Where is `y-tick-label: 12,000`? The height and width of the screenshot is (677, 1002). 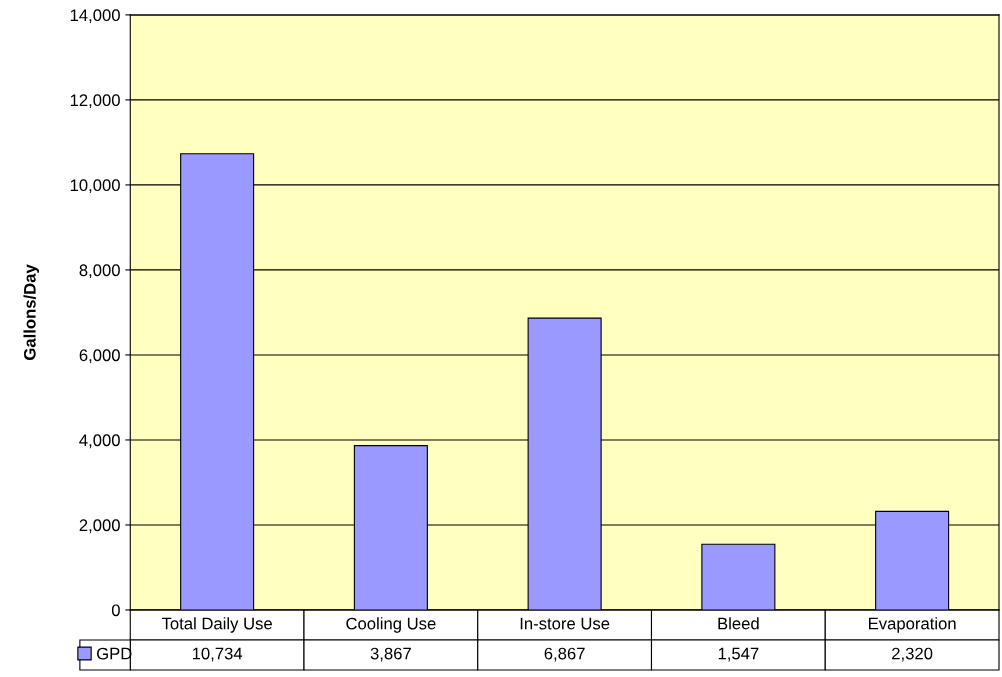
y-tick-label: 12,000 is located at coordinates (95, 101).